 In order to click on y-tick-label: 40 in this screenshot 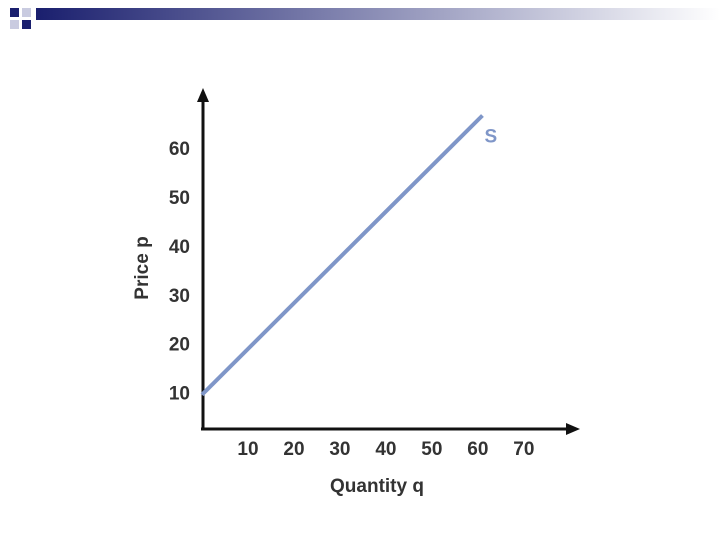, I will do `click(179, 247)`.